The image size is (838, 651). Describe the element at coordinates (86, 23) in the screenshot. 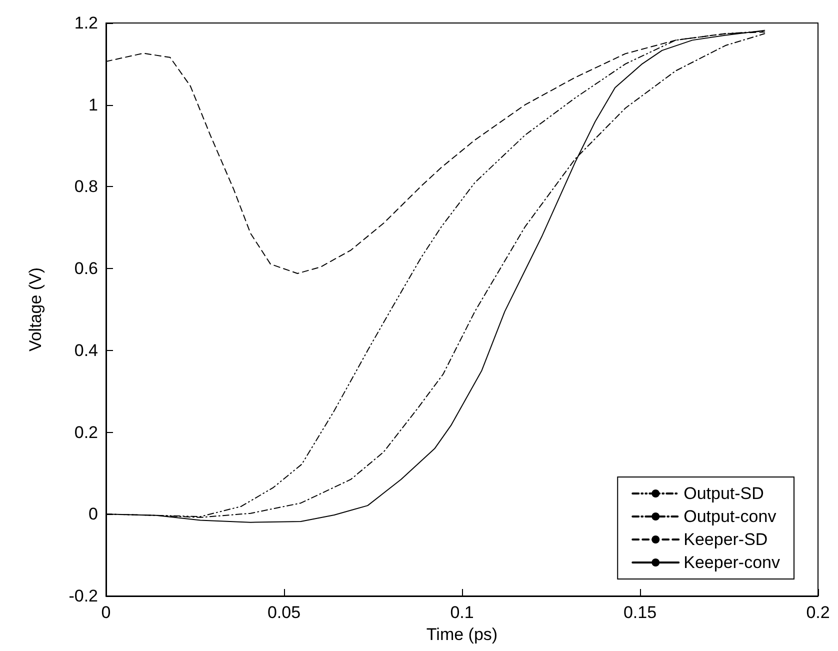

I see `y-tick-label: 1.2` at that location.